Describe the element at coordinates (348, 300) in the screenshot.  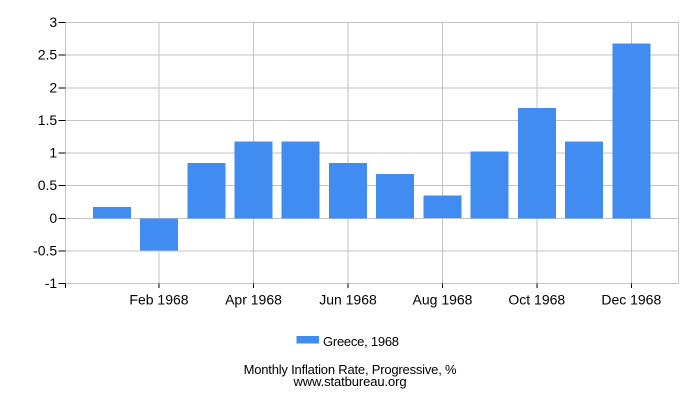
I see `svg-text: Jun 1968` at that location.